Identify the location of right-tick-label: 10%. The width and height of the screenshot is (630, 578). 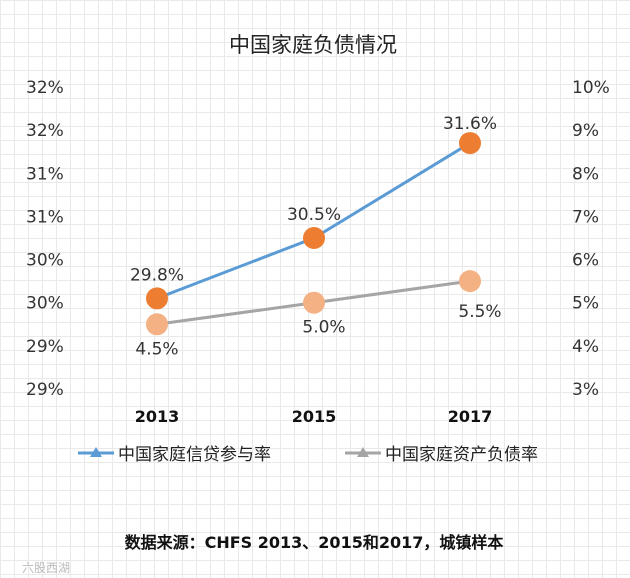
(591, 88).